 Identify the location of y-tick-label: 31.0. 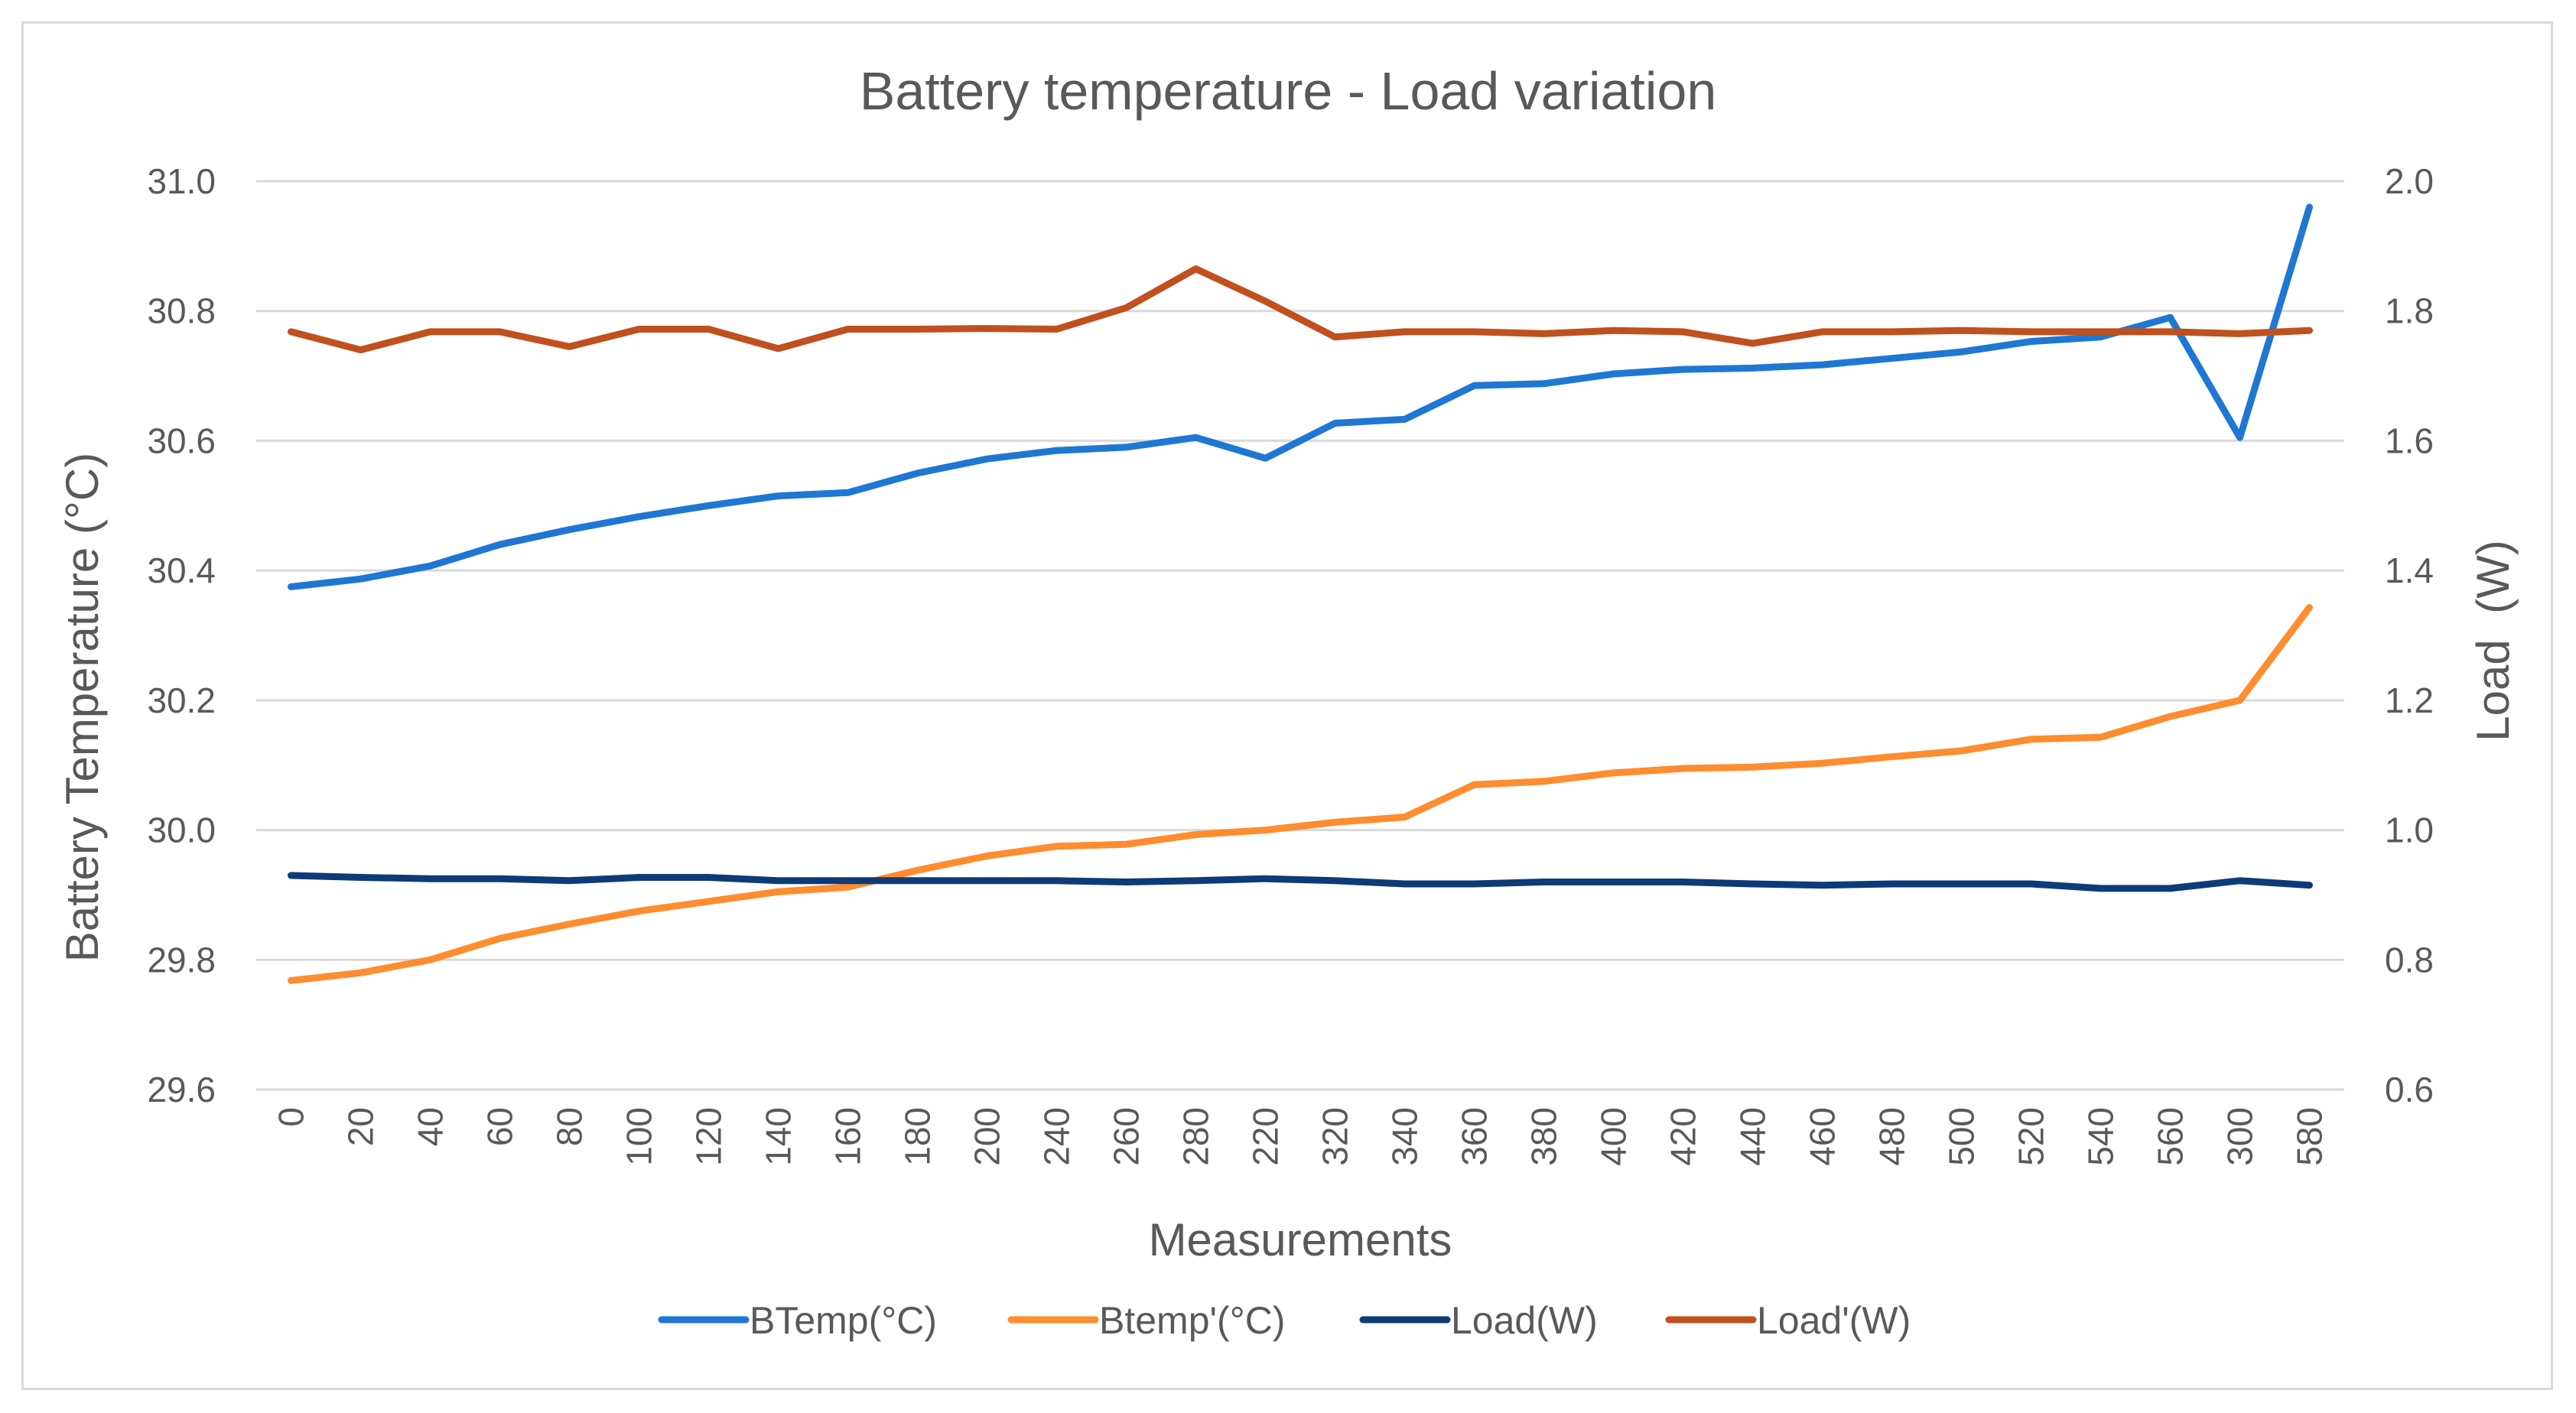
(181, 181).